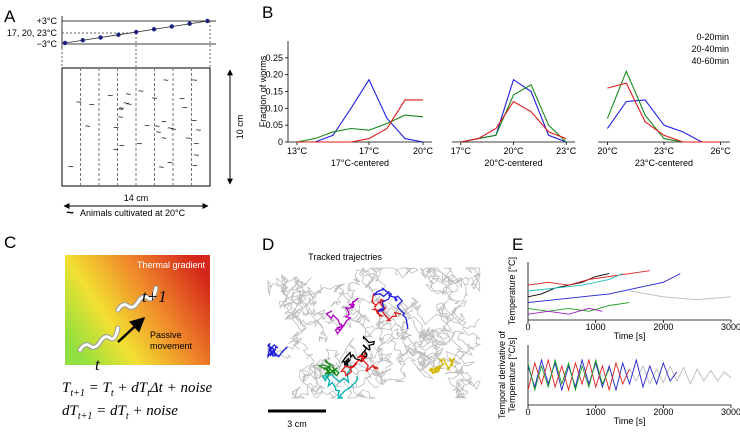  What do you see at coordinates (274, 108) in the screenshot?
I see `y-tick-label: 0.10` at bounding box center [274, 108].